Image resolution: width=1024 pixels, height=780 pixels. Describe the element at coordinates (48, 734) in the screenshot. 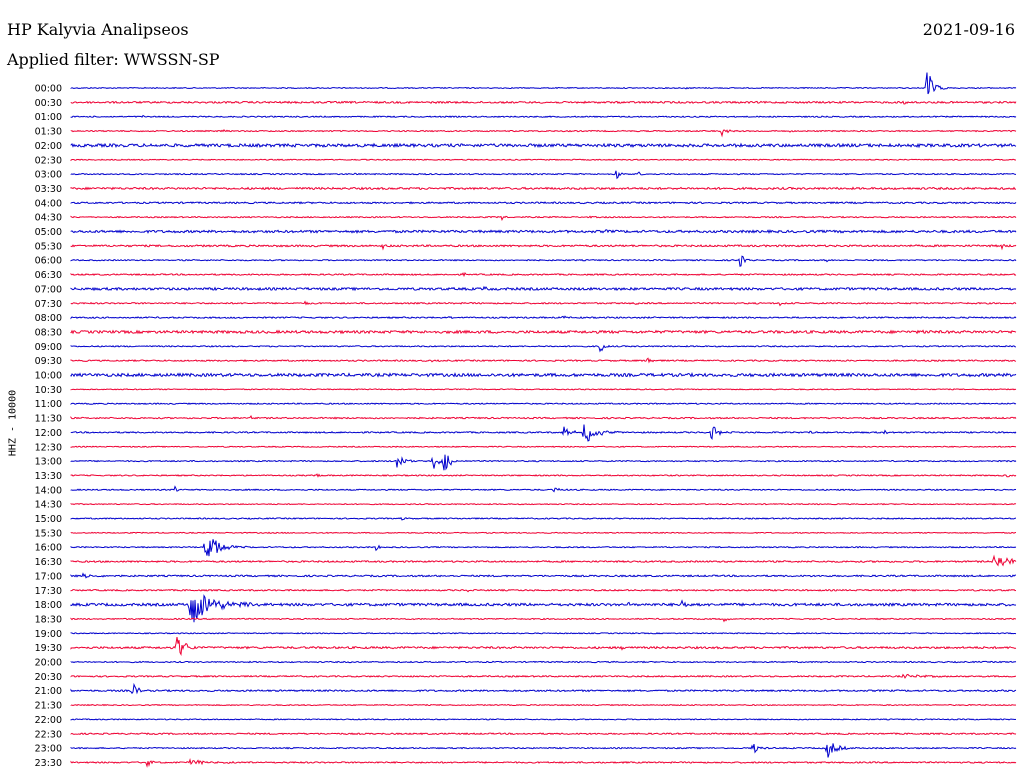

I see `time-label: 22:30` at that location.